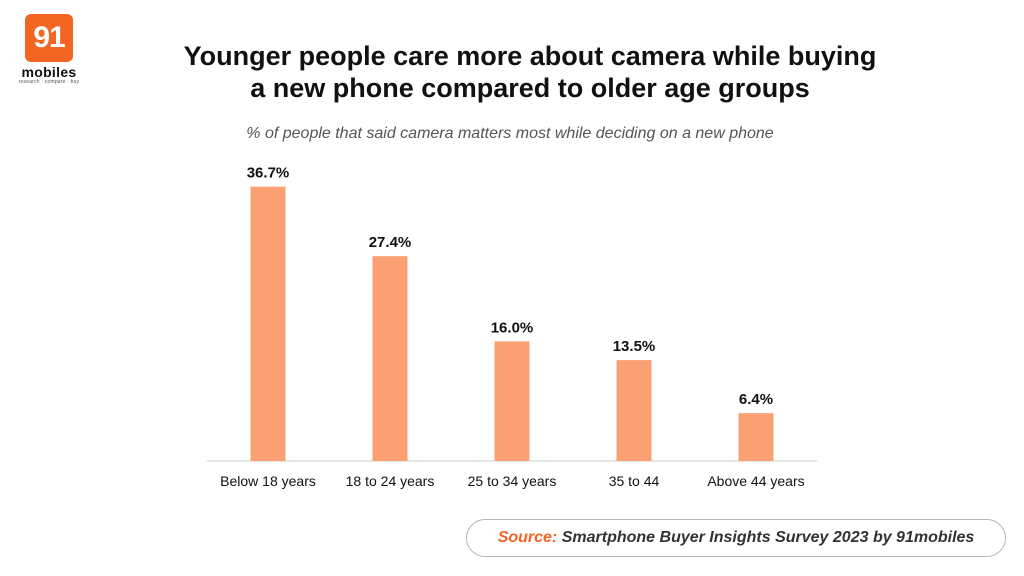  I want to click on chart-title-line-2: a new phone compared to older age groups, so click(530, 88).